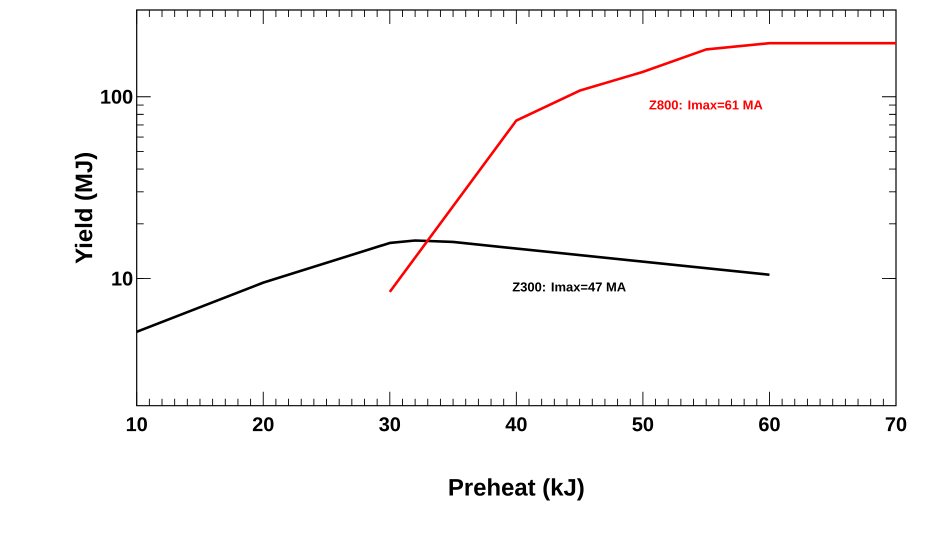 The image size is (926, 549). What do you see at coordinates (896, 424) in the screenshot?
I see `x-tick-label: 70` at bounding box center [896, 424].